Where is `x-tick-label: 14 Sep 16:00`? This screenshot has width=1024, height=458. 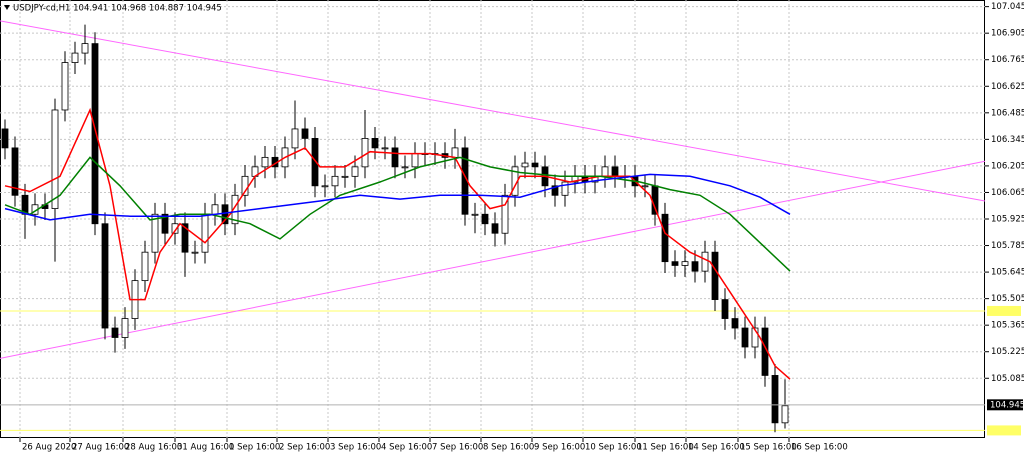 x-tick-label: 14 Sep 16:00 is located at coordinates (716, 448).